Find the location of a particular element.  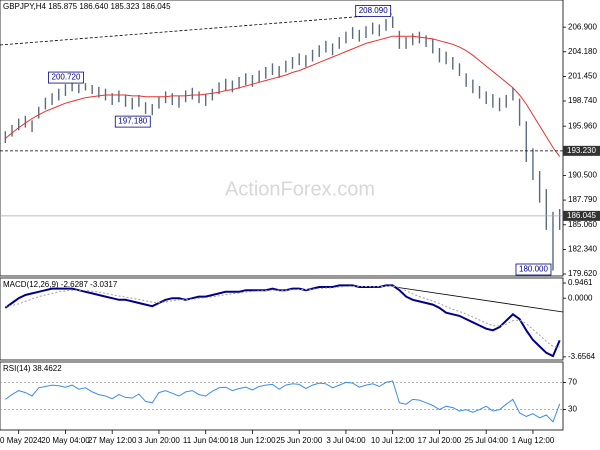

y-tick-label: 187.790 is located at coordinates (582, 199).